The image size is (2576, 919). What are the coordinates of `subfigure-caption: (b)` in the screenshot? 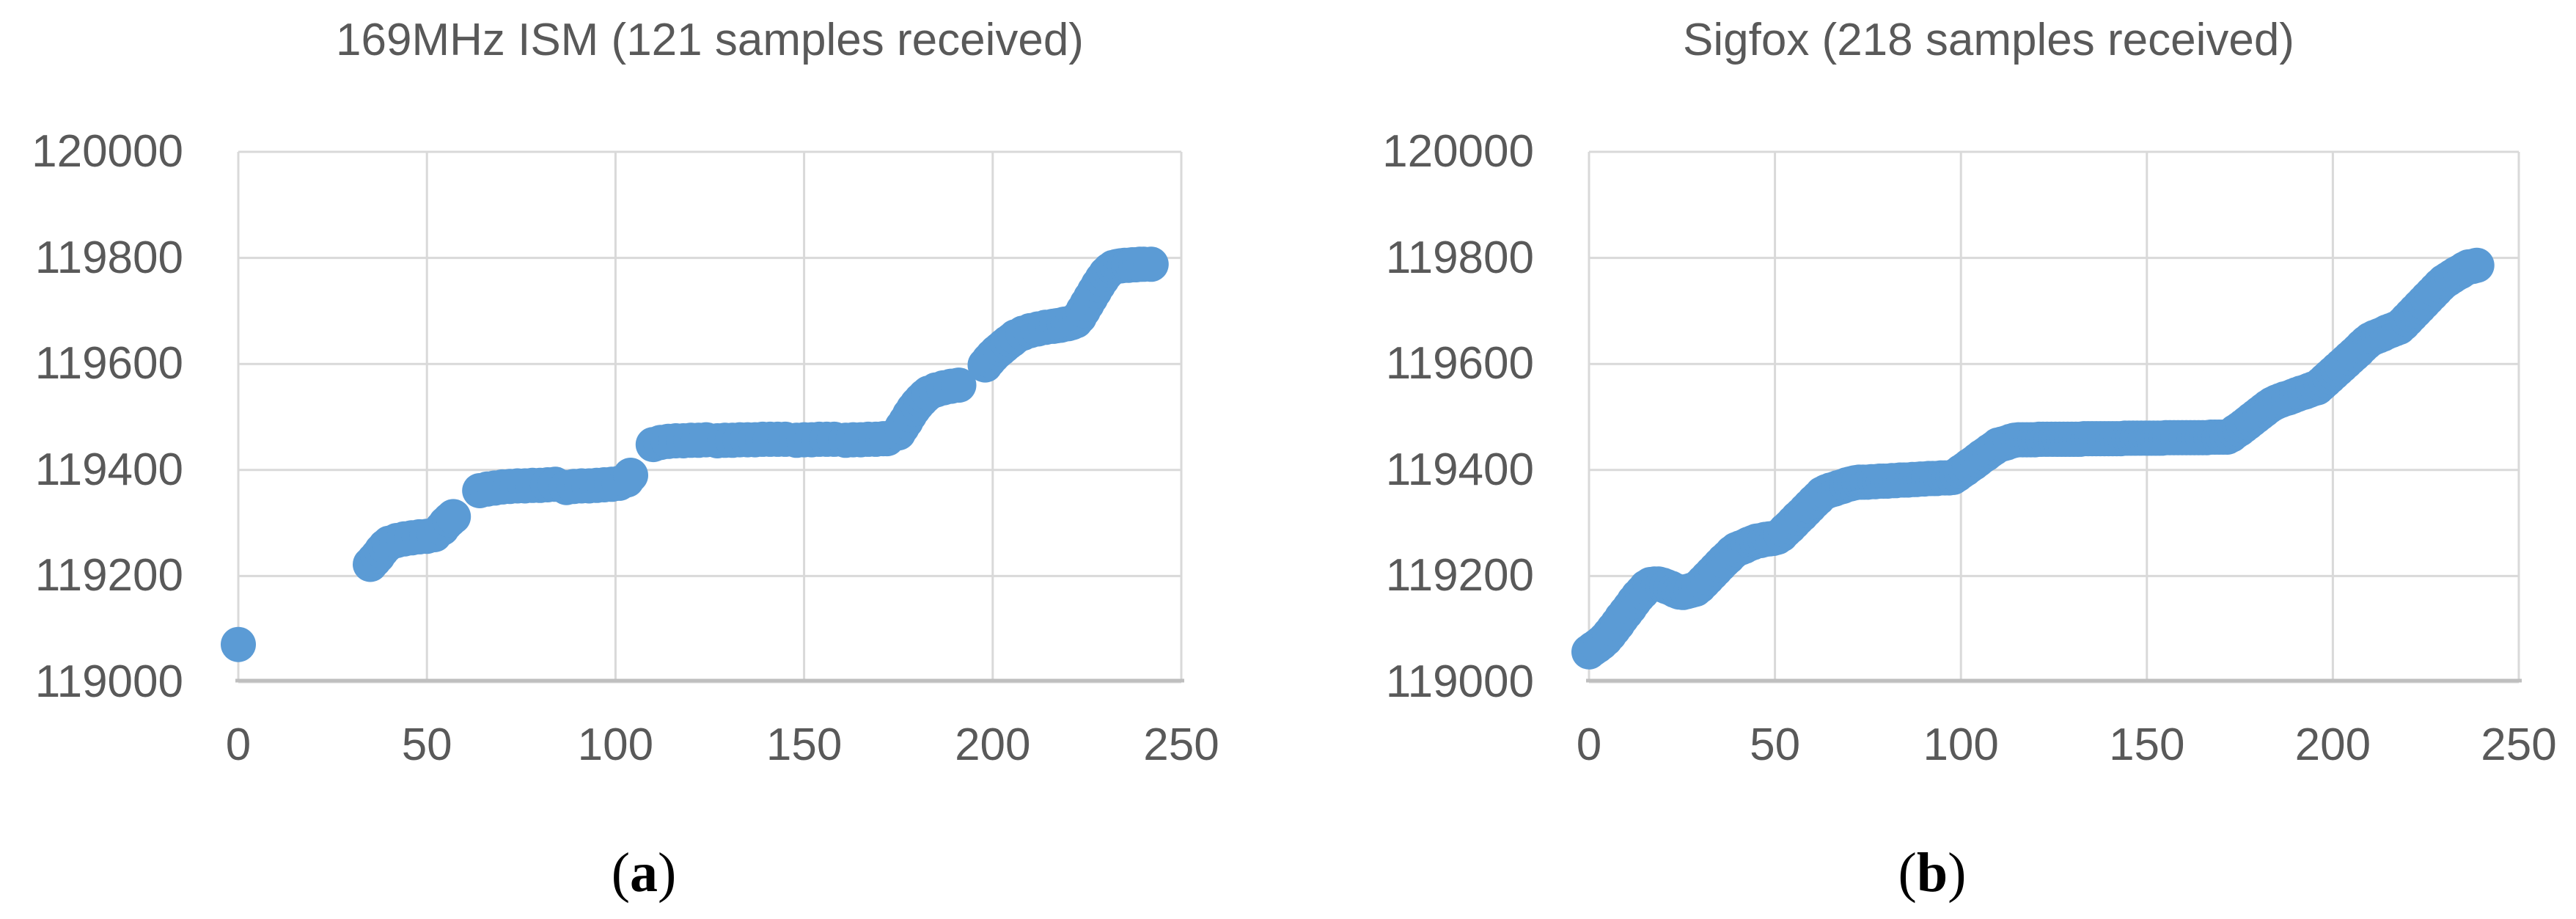 It's located at (1932, 873).